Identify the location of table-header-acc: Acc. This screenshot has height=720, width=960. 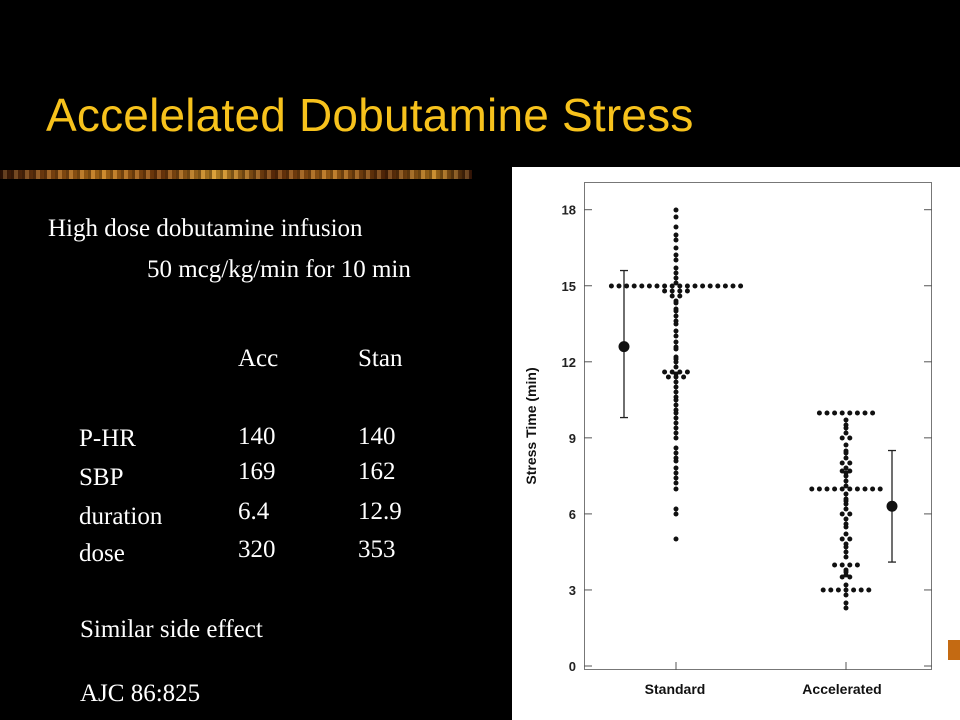
(258, 358).